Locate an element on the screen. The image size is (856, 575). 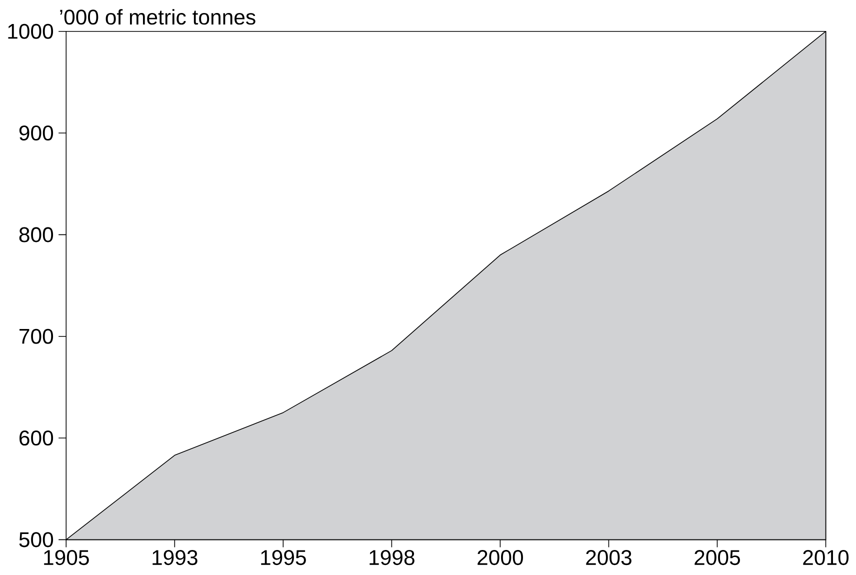
x-tick-label: 1993 is located at coordinates (175, 558).